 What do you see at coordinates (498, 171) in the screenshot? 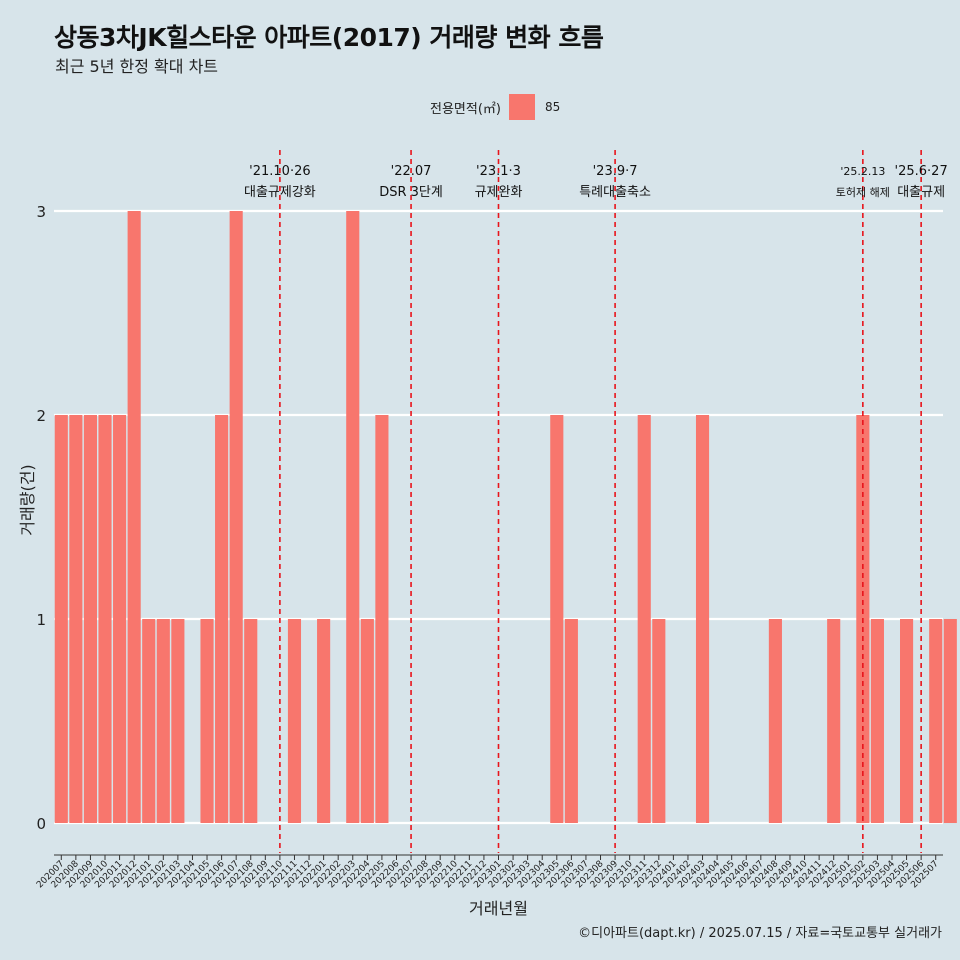
I see `annotation-date-202301: '23.1·3` at bounding box center [498, 171].